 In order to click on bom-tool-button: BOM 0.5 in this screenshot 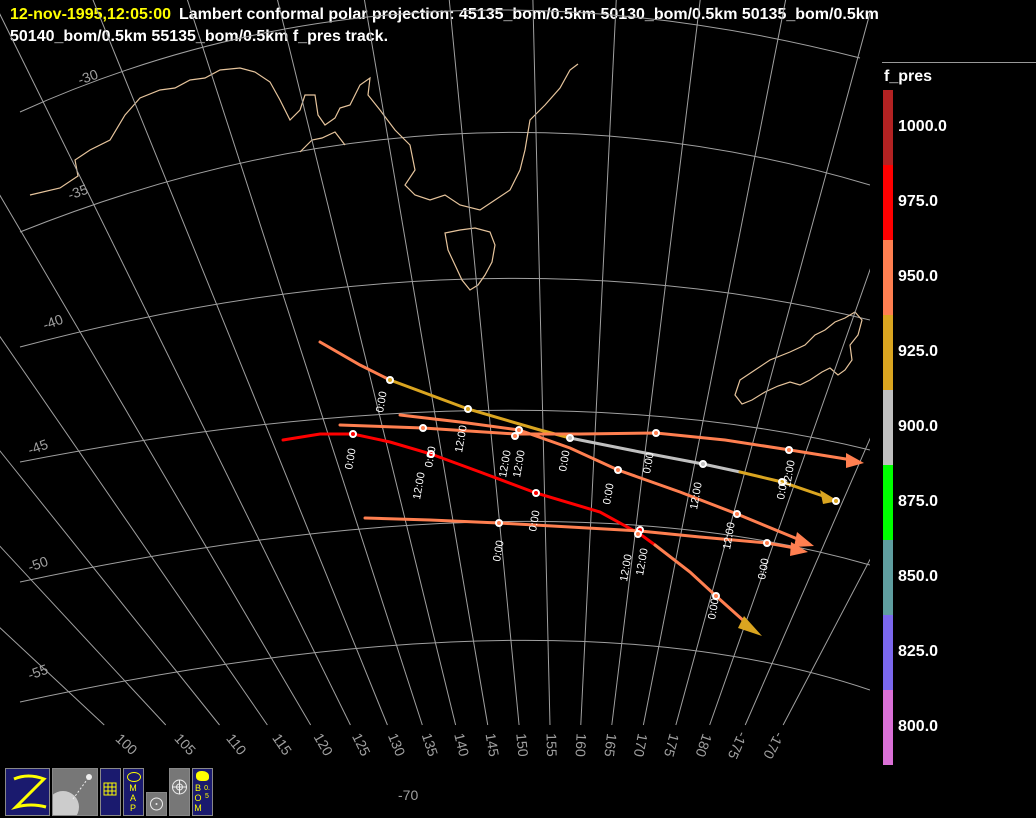, I will do `click(202, 792)`.